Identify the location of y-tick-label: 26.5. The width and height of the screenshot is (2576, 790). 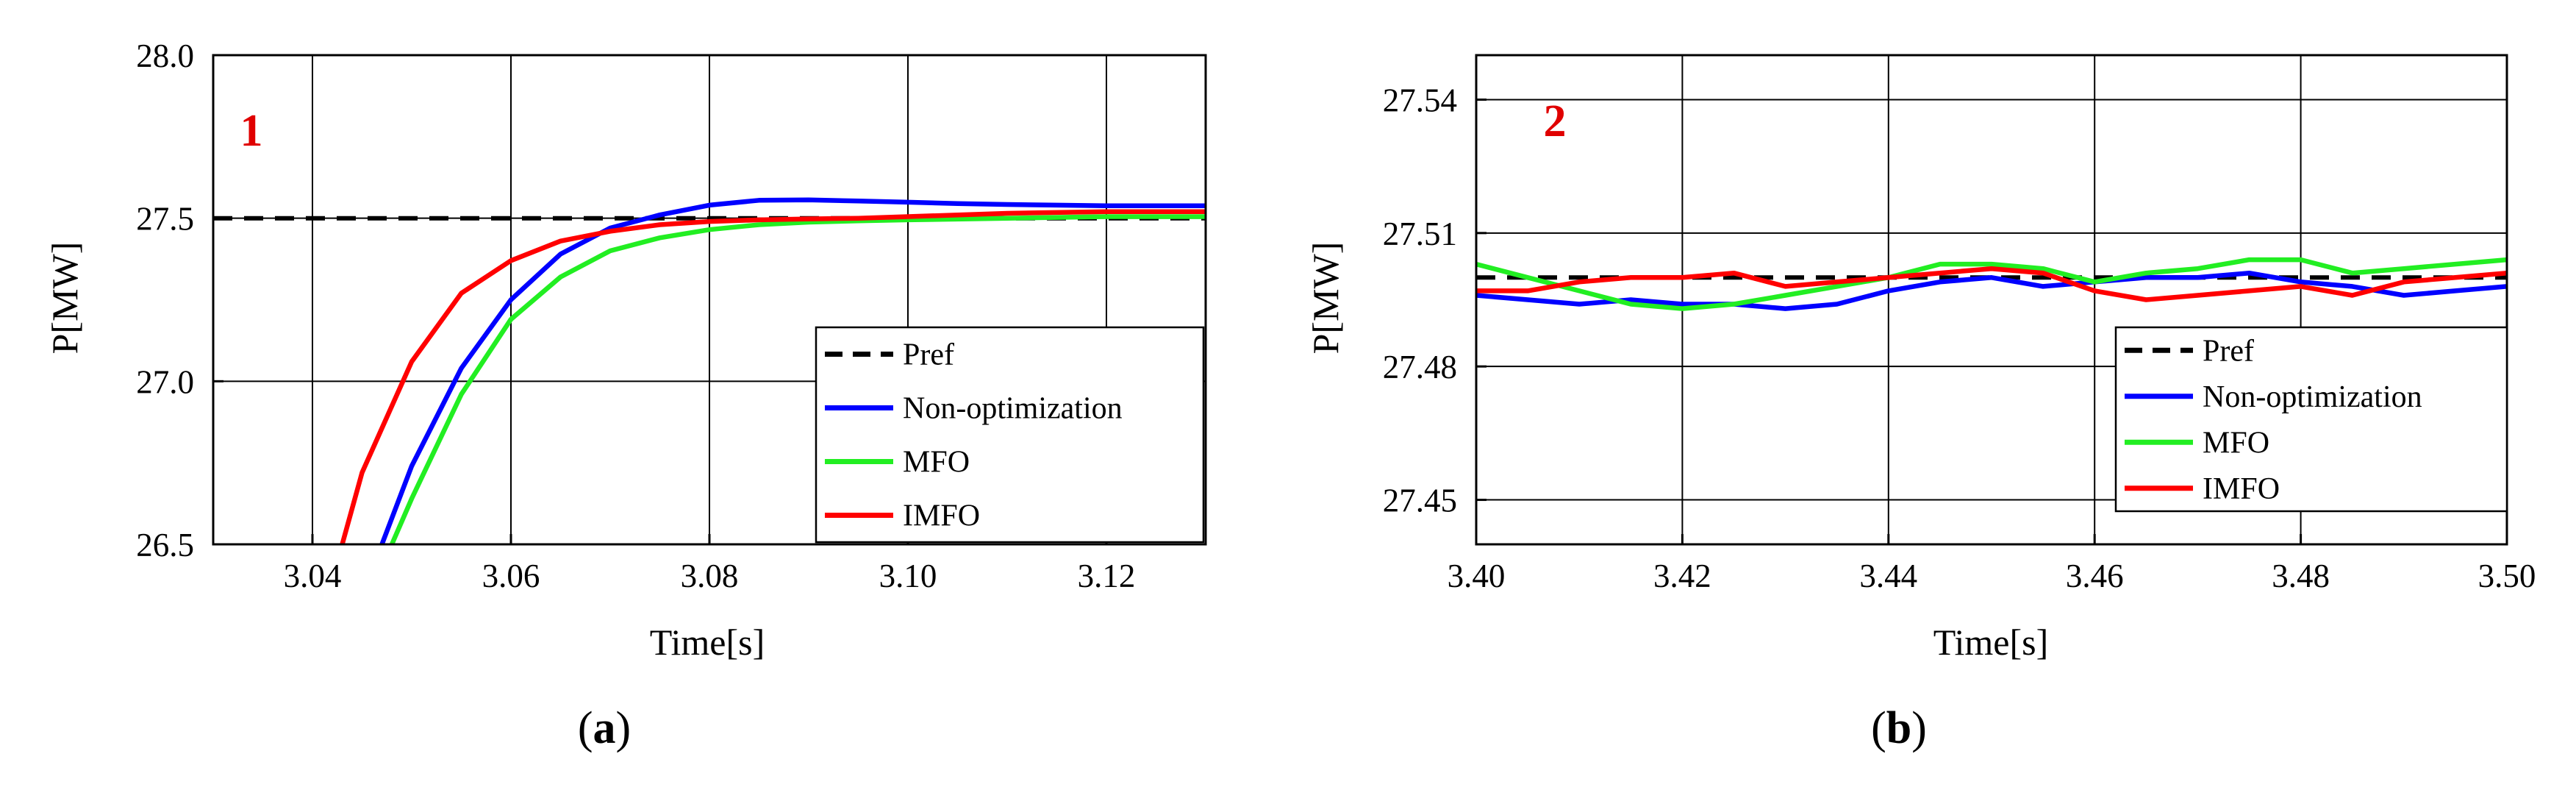
(165, 545).